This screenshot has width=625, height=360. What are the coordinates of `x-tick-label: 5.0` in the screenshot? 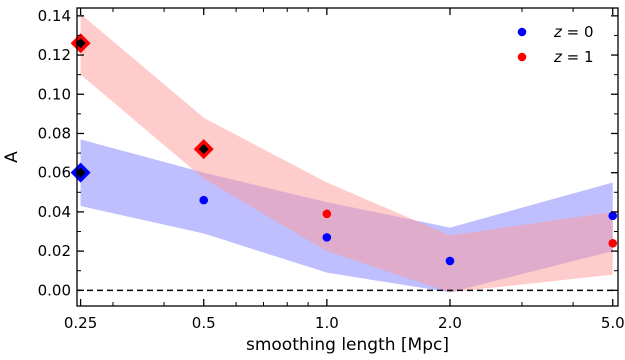 It's located at (613, 323).